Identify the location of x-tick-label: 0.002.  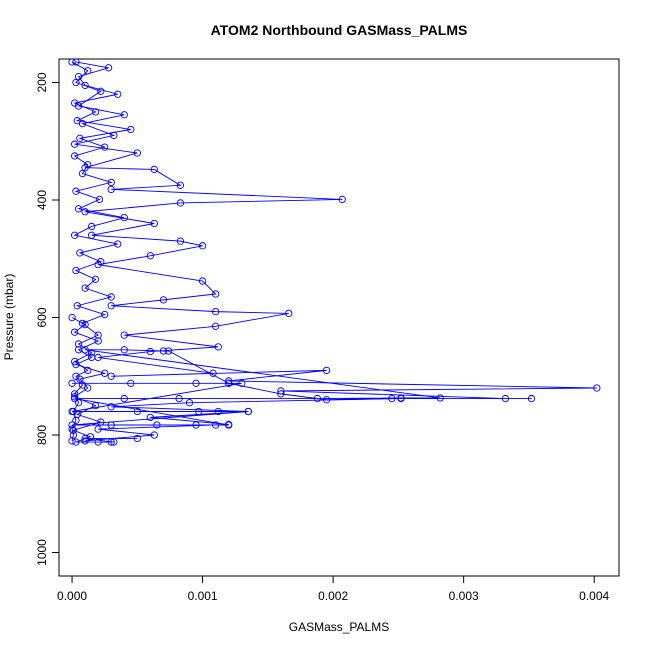
(333, 596).